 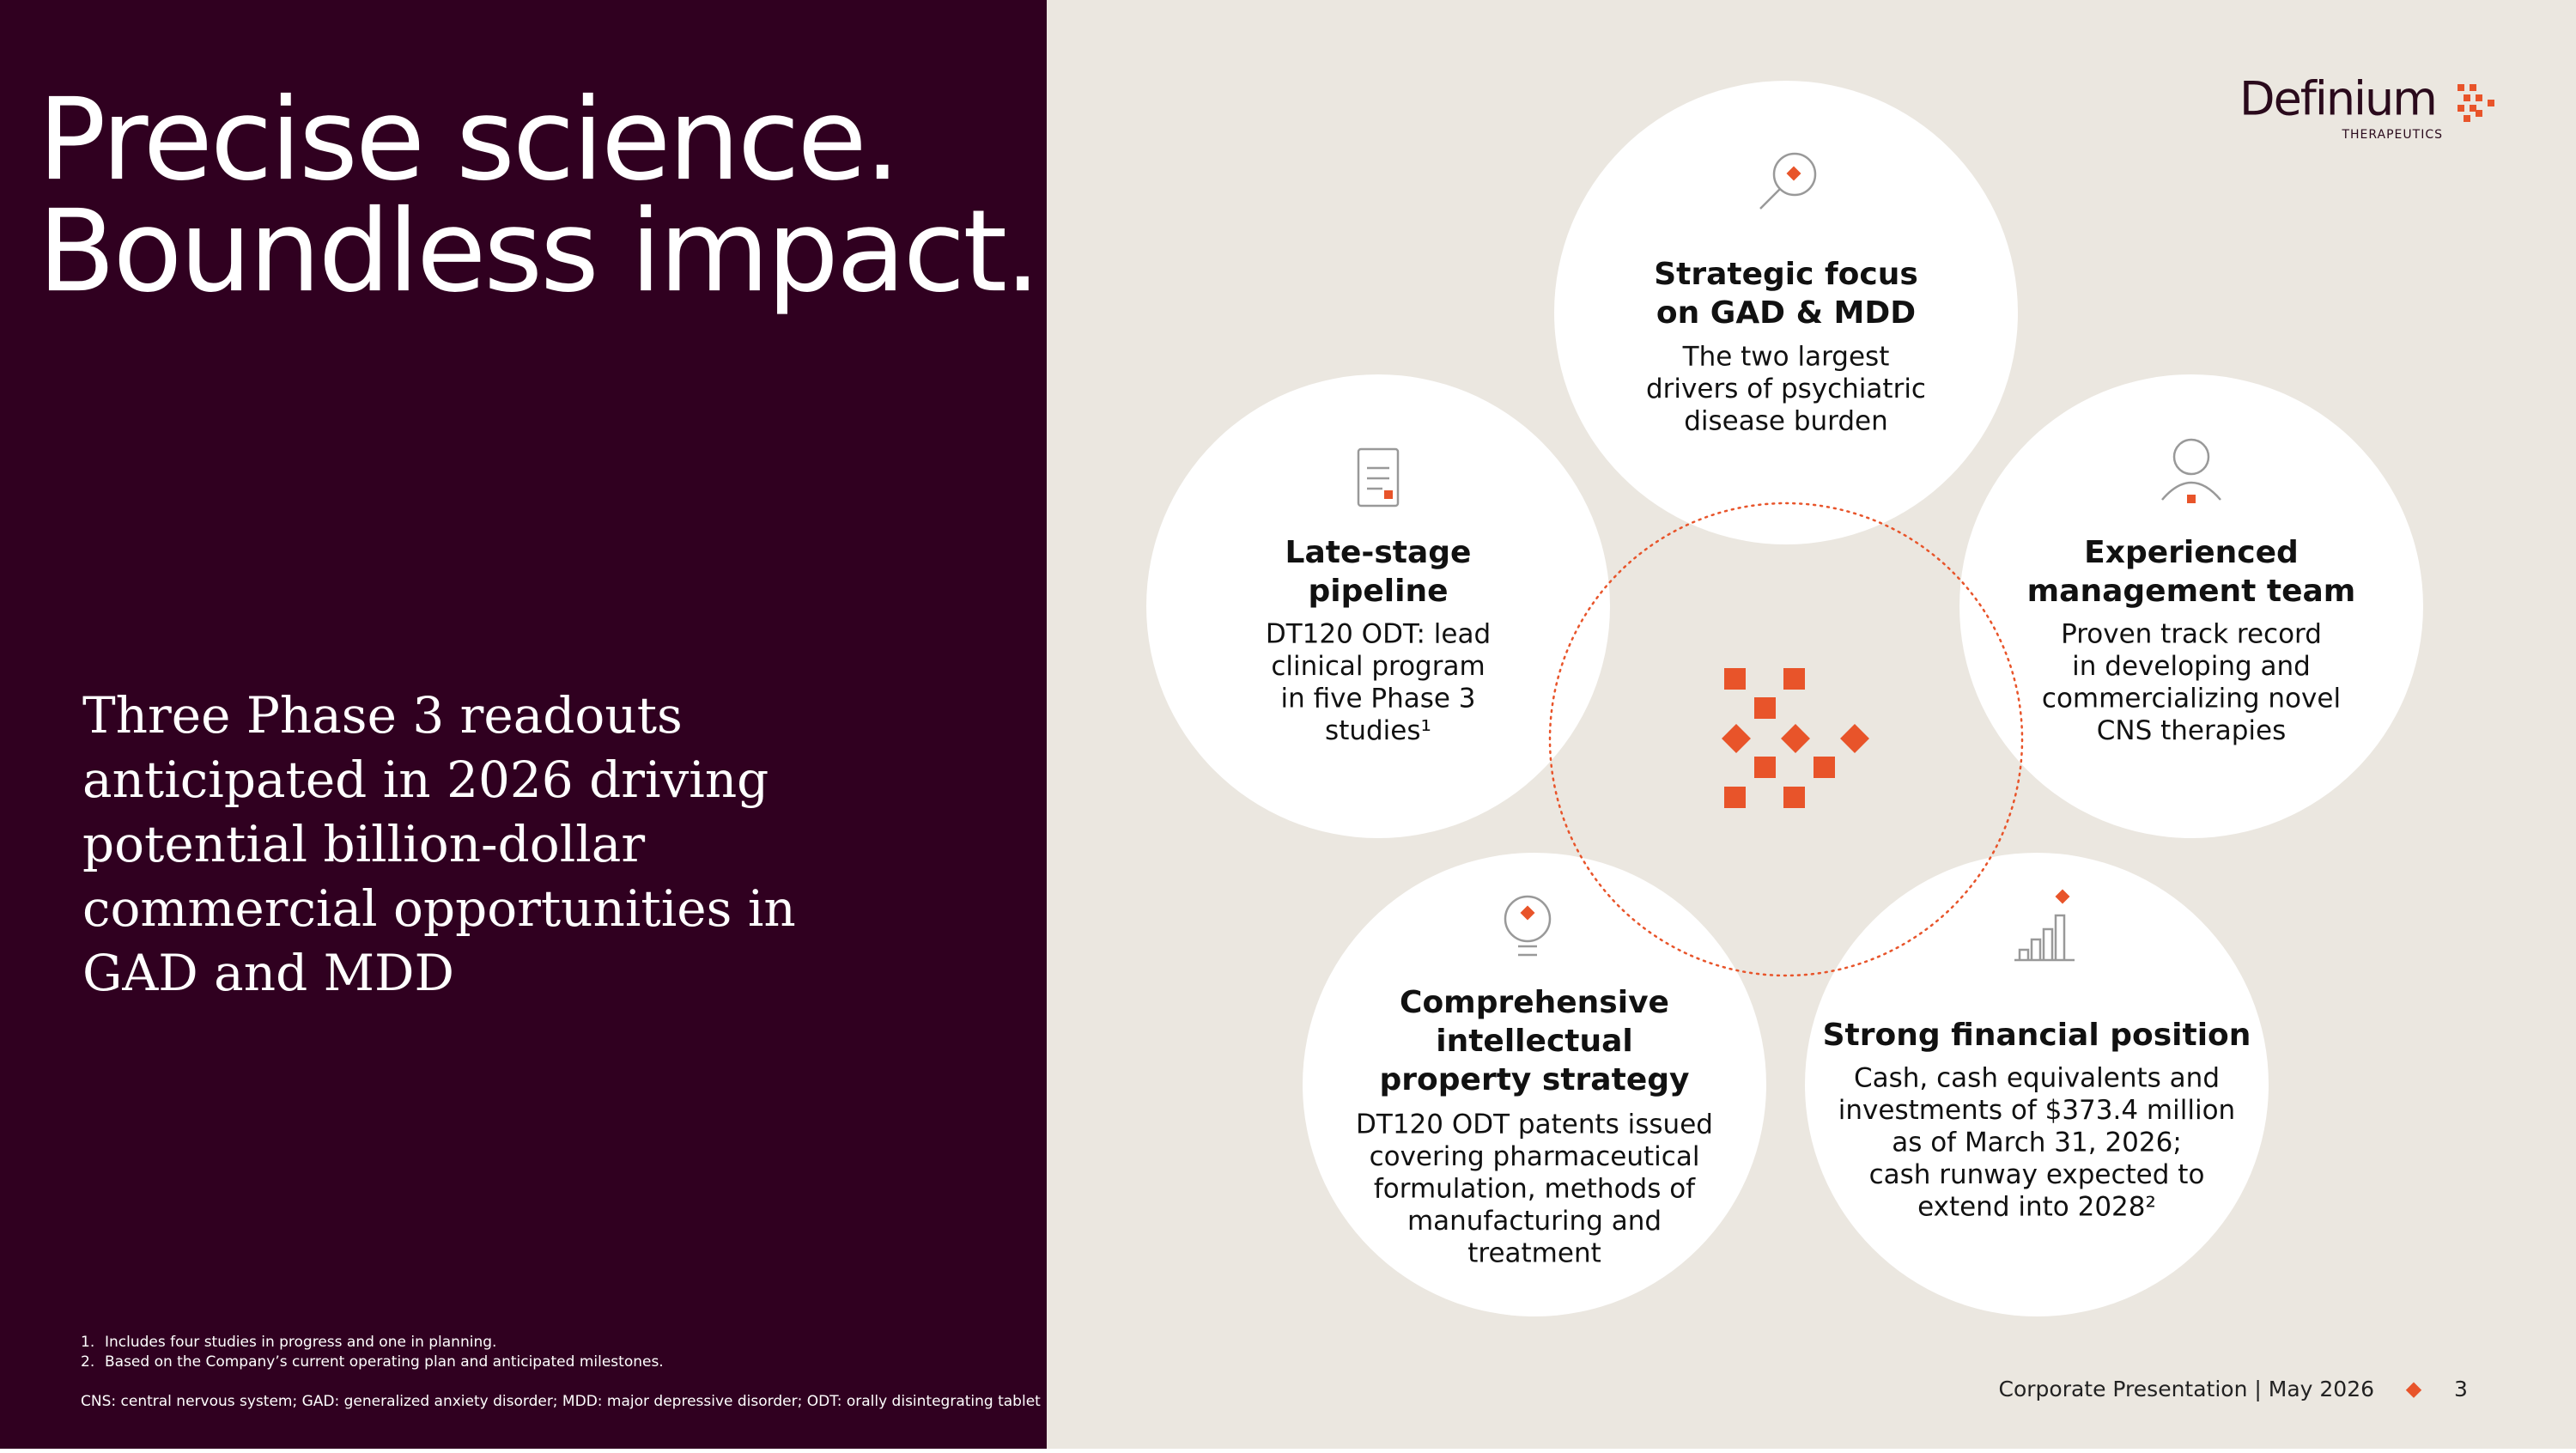 What do you see at coordinates (468, 140) in the screenshot?
I see `title: Precise science.` at bounding box center [468, 140].